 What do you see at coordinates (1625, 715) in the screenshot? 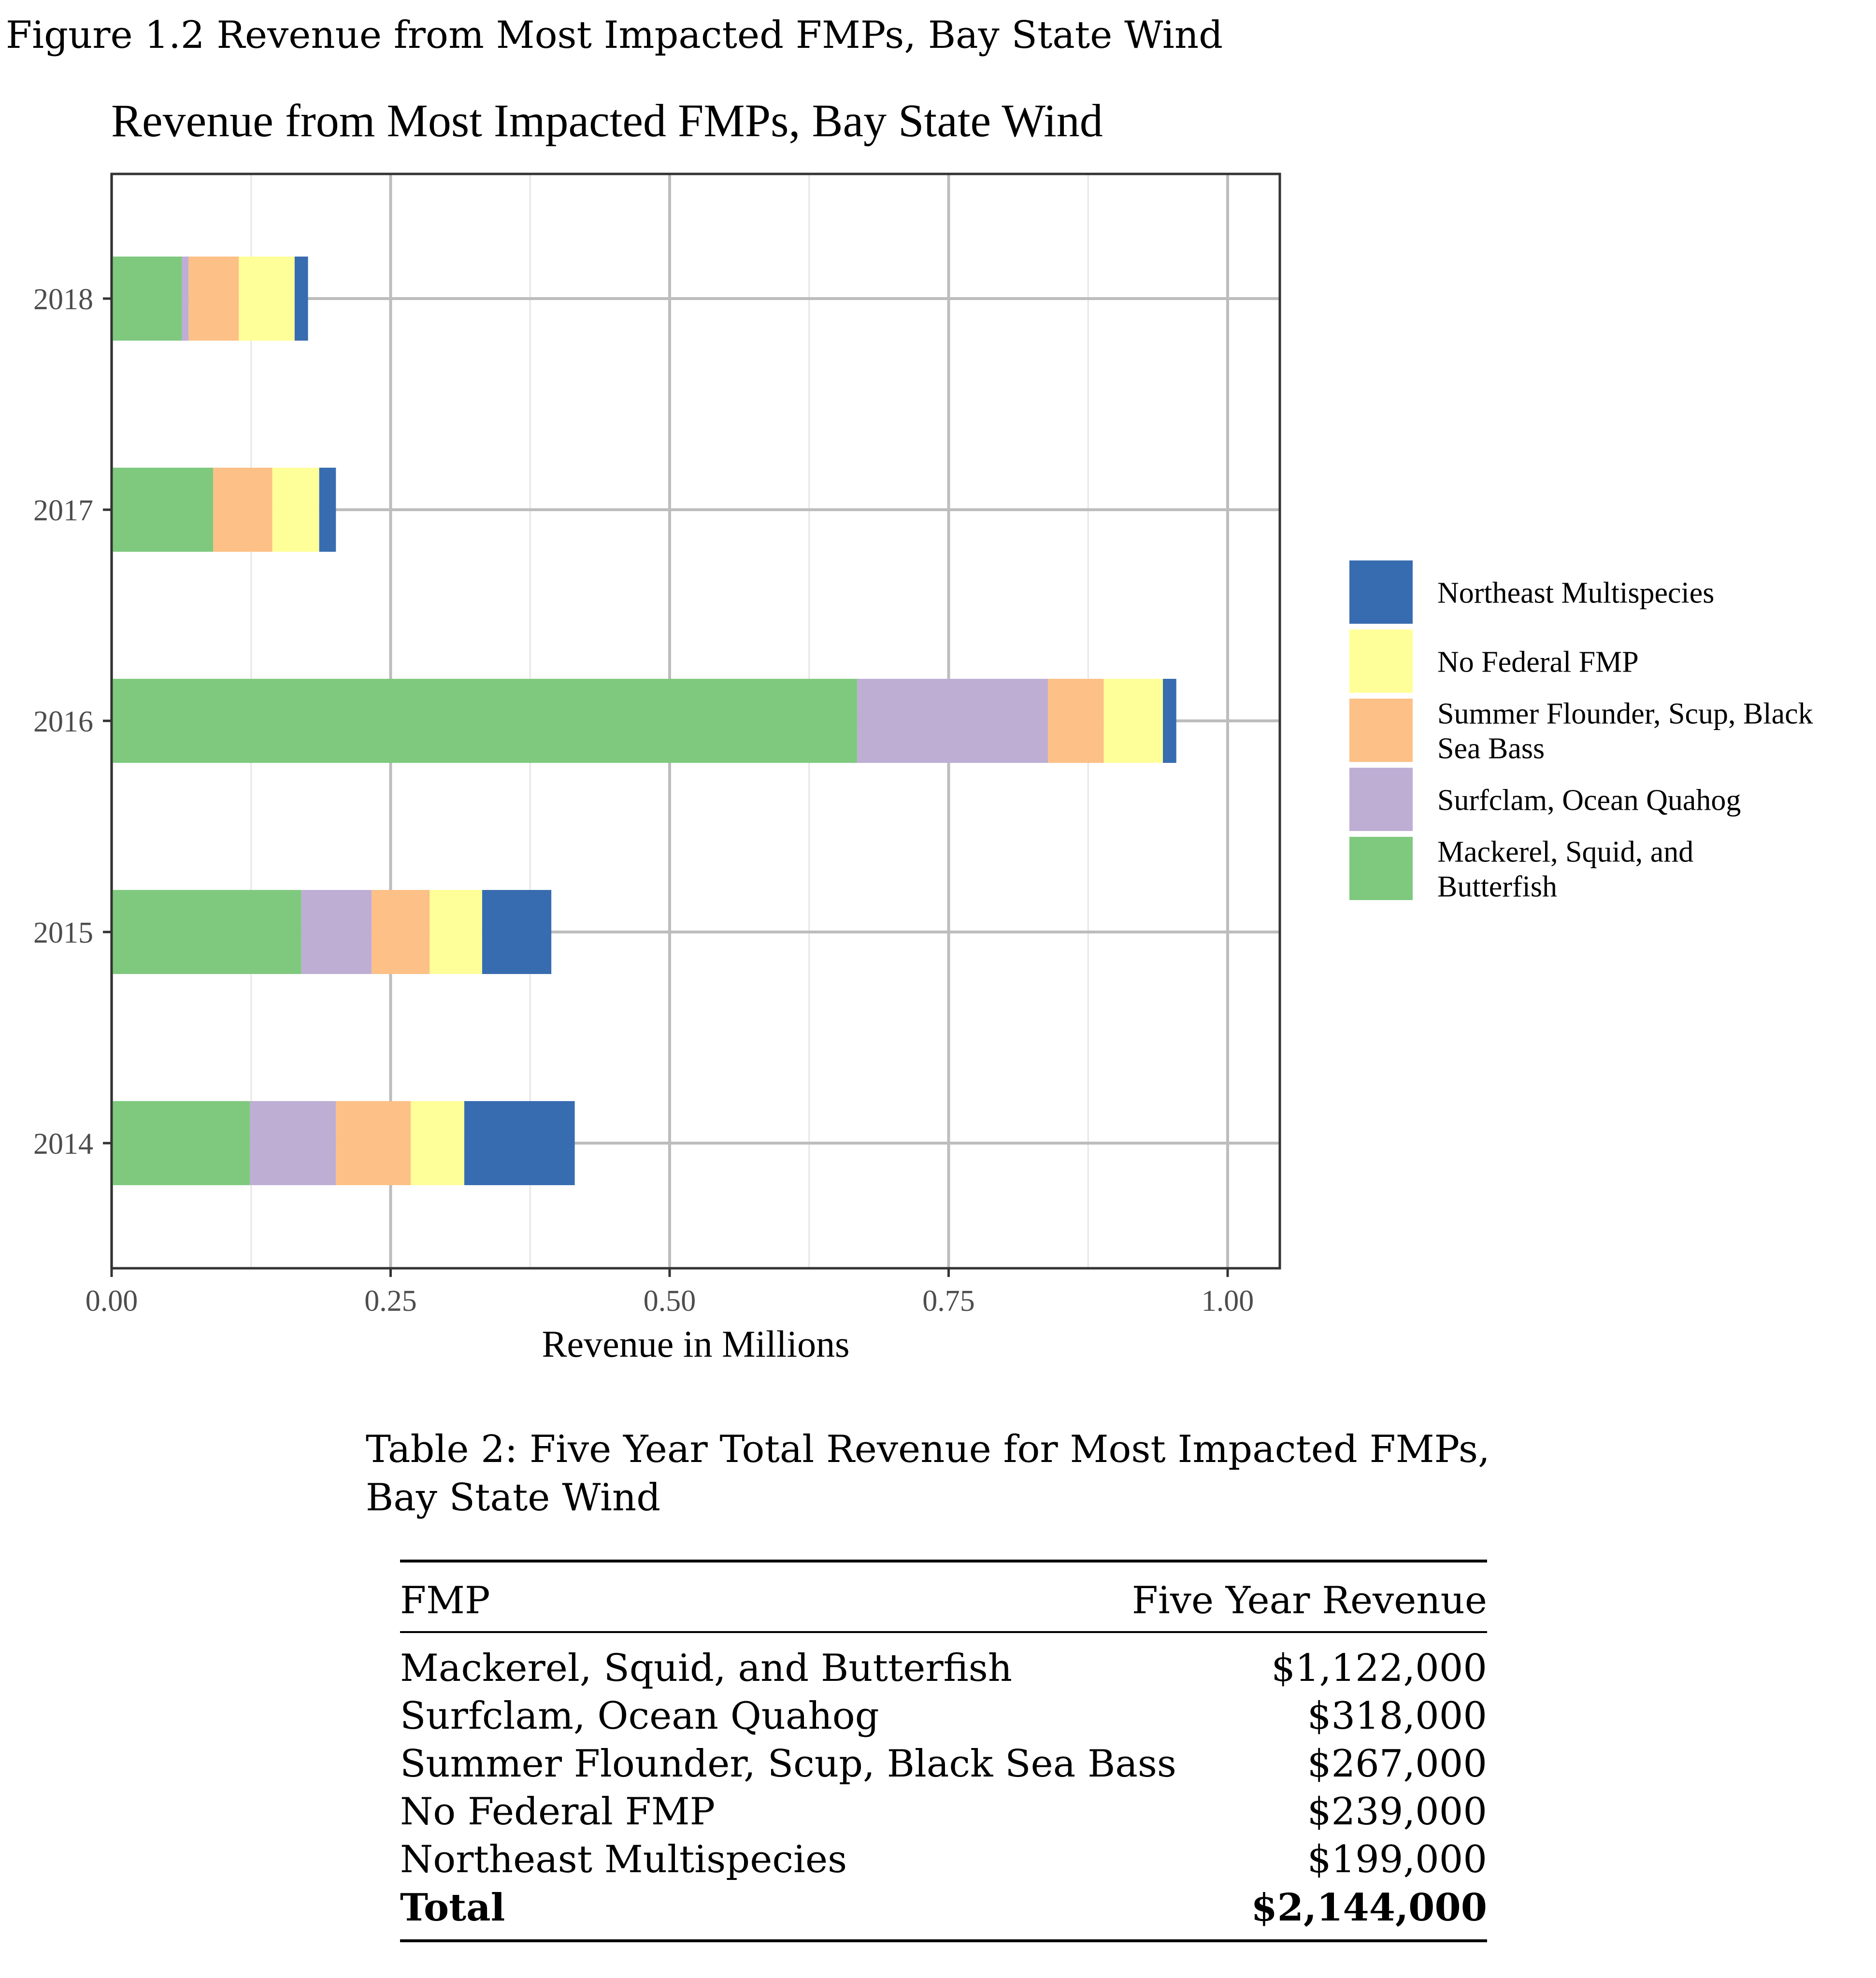
I see `legend-label: Summer Flounder, Scup, Black` at bounding box center [1625, 715].